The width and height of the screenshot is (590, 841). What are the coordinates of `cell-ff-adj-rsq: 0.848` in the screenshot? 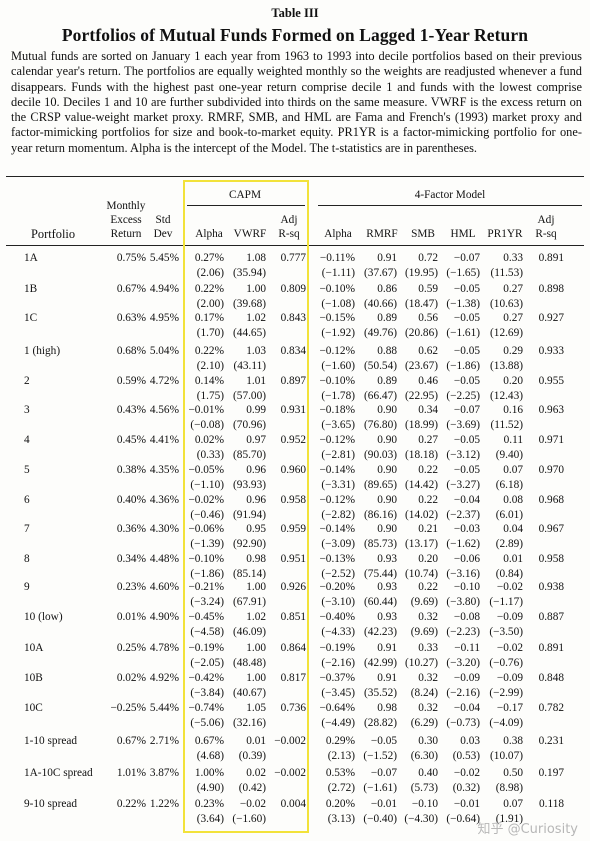 It's located at (551, 678).